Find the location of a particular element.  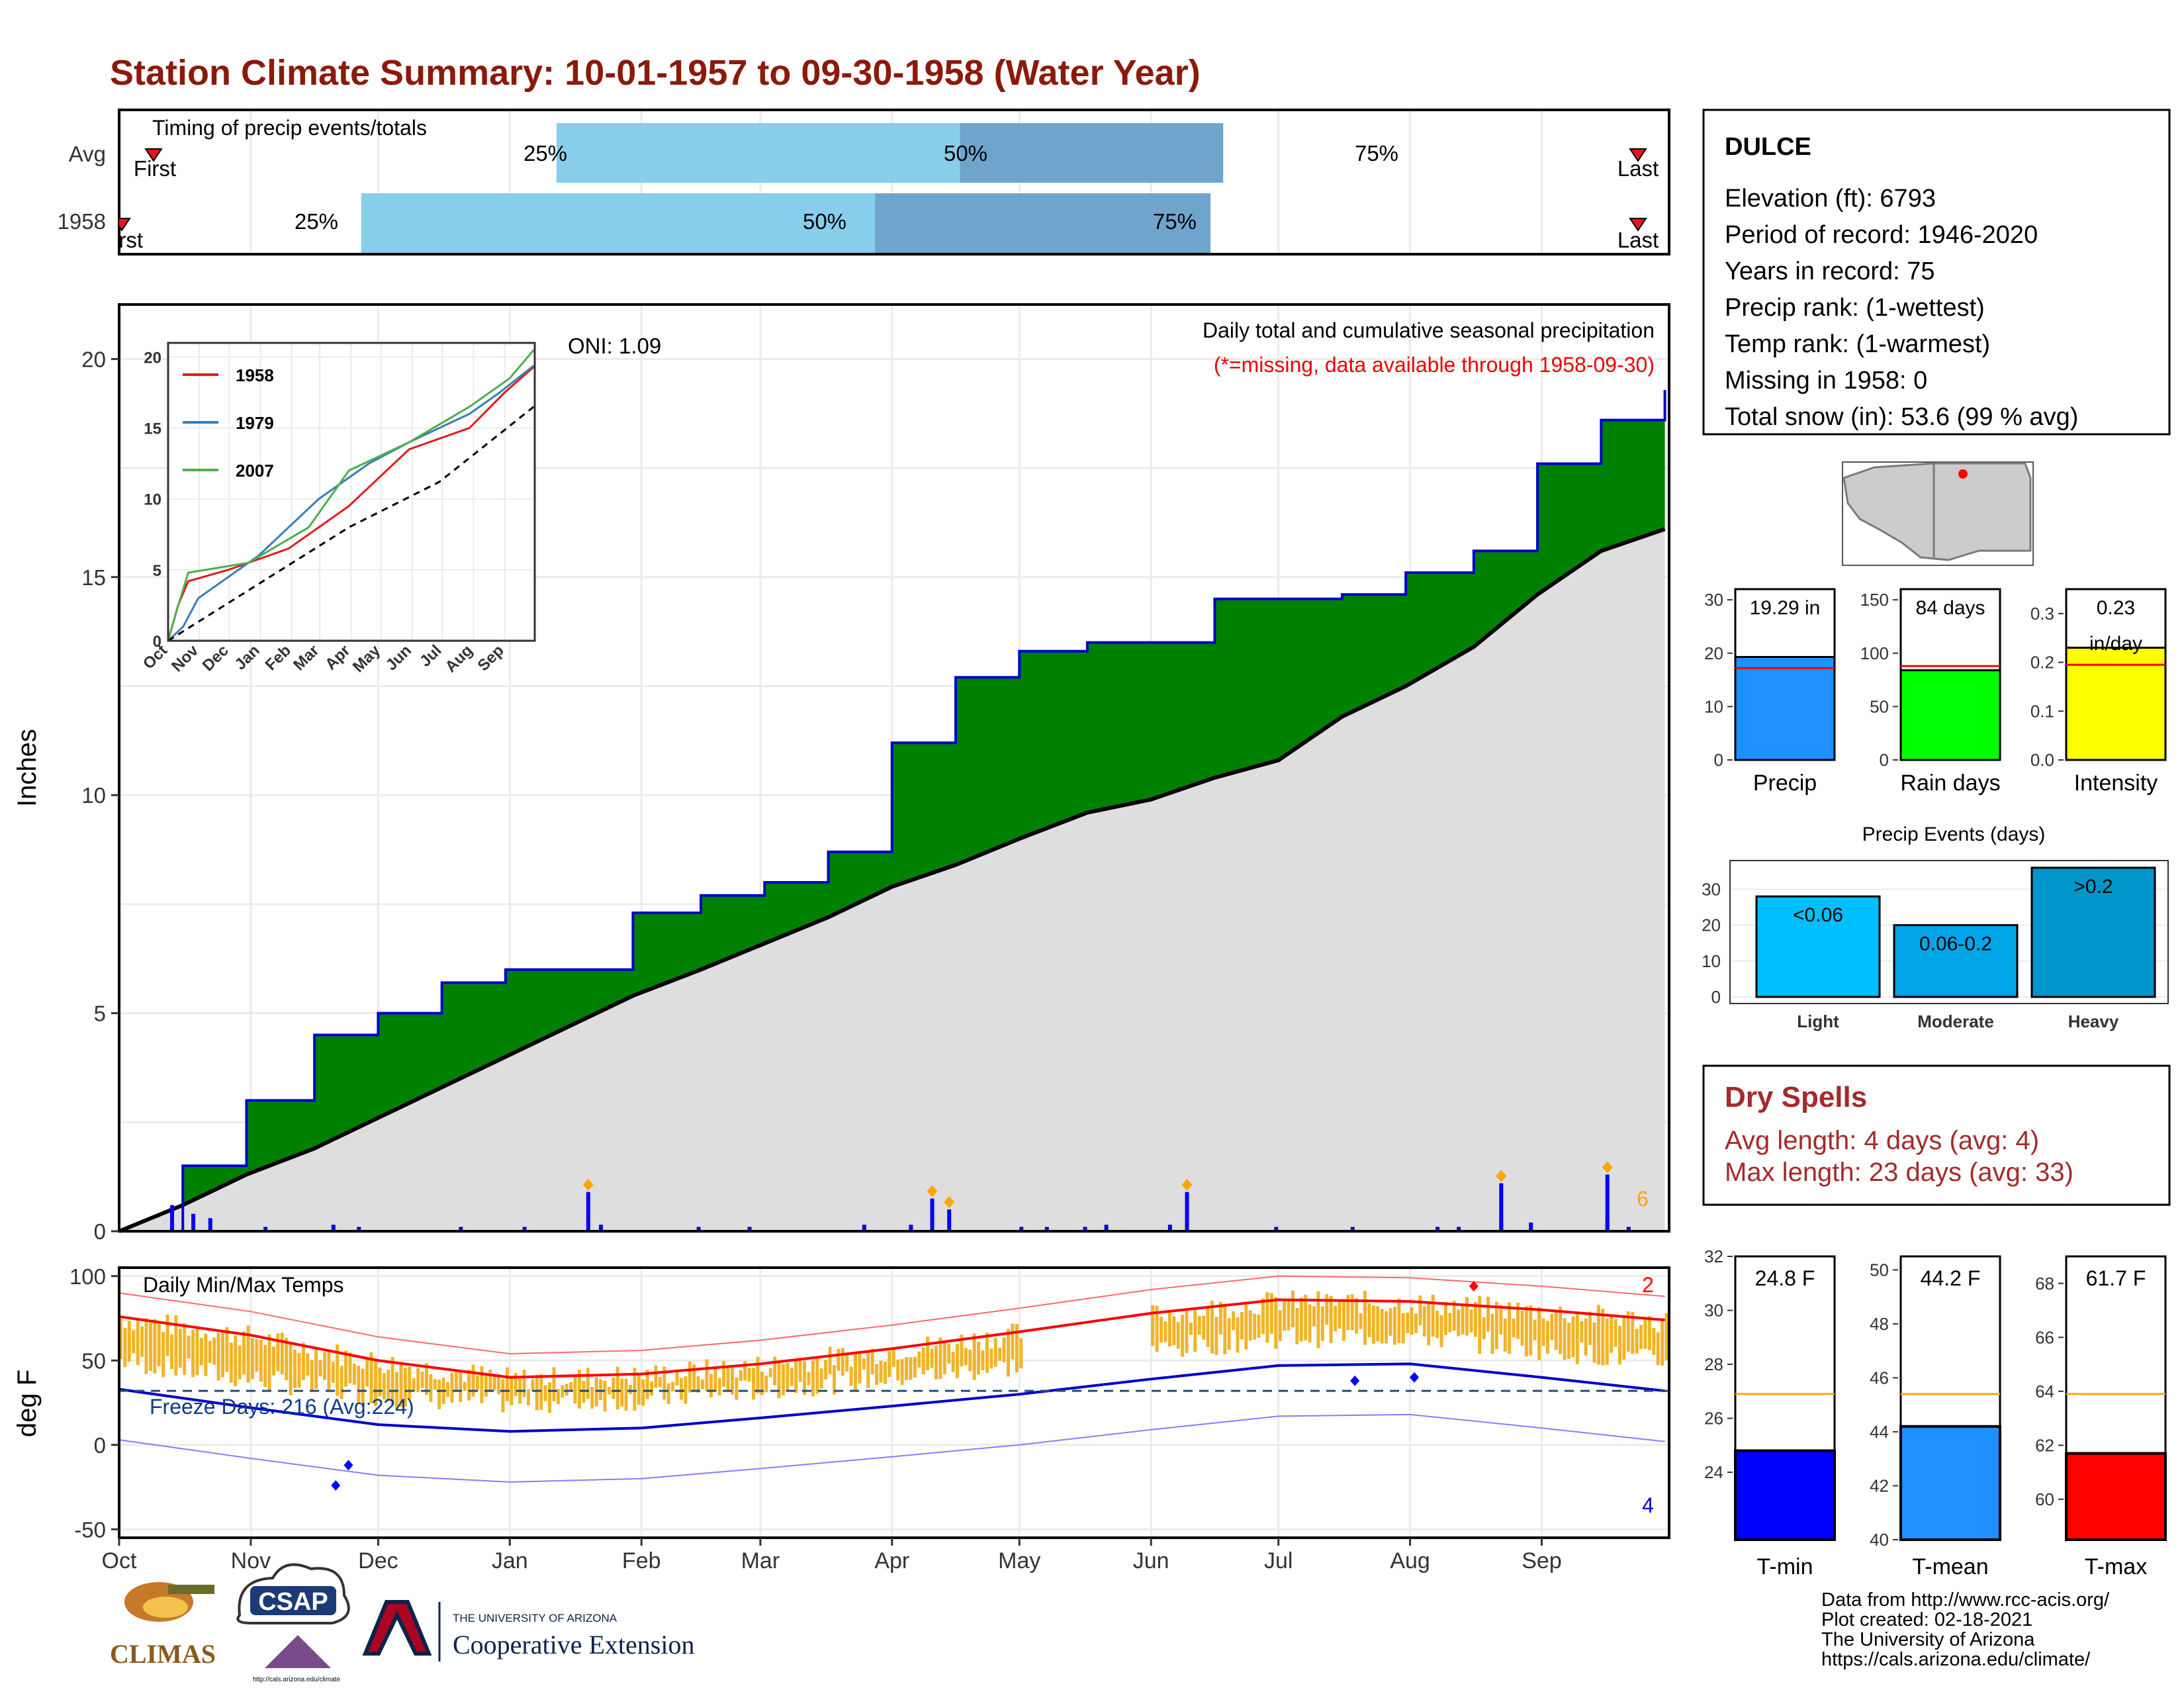

events-ytick-label: 20 is located at coordinates (1712, 925).